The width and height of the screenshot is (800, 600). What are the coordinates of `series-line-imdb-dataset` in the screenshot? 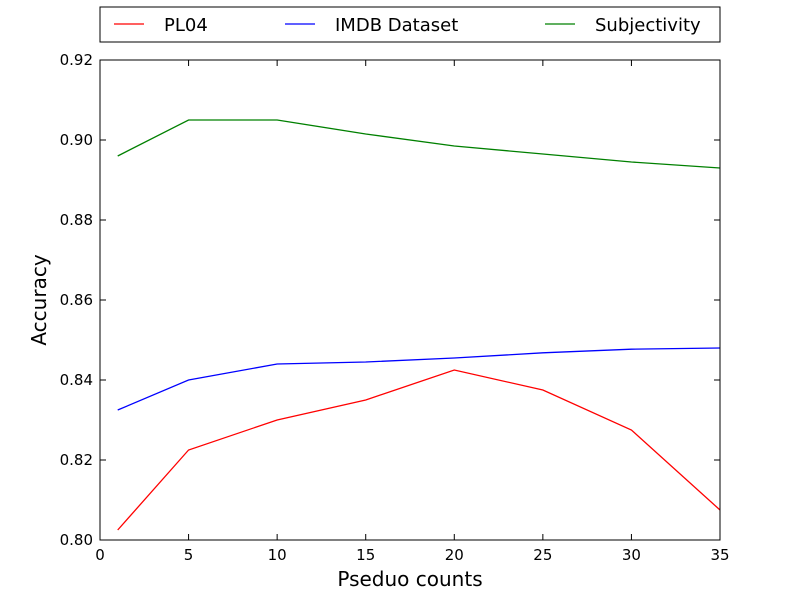 It's located at (419, 379).